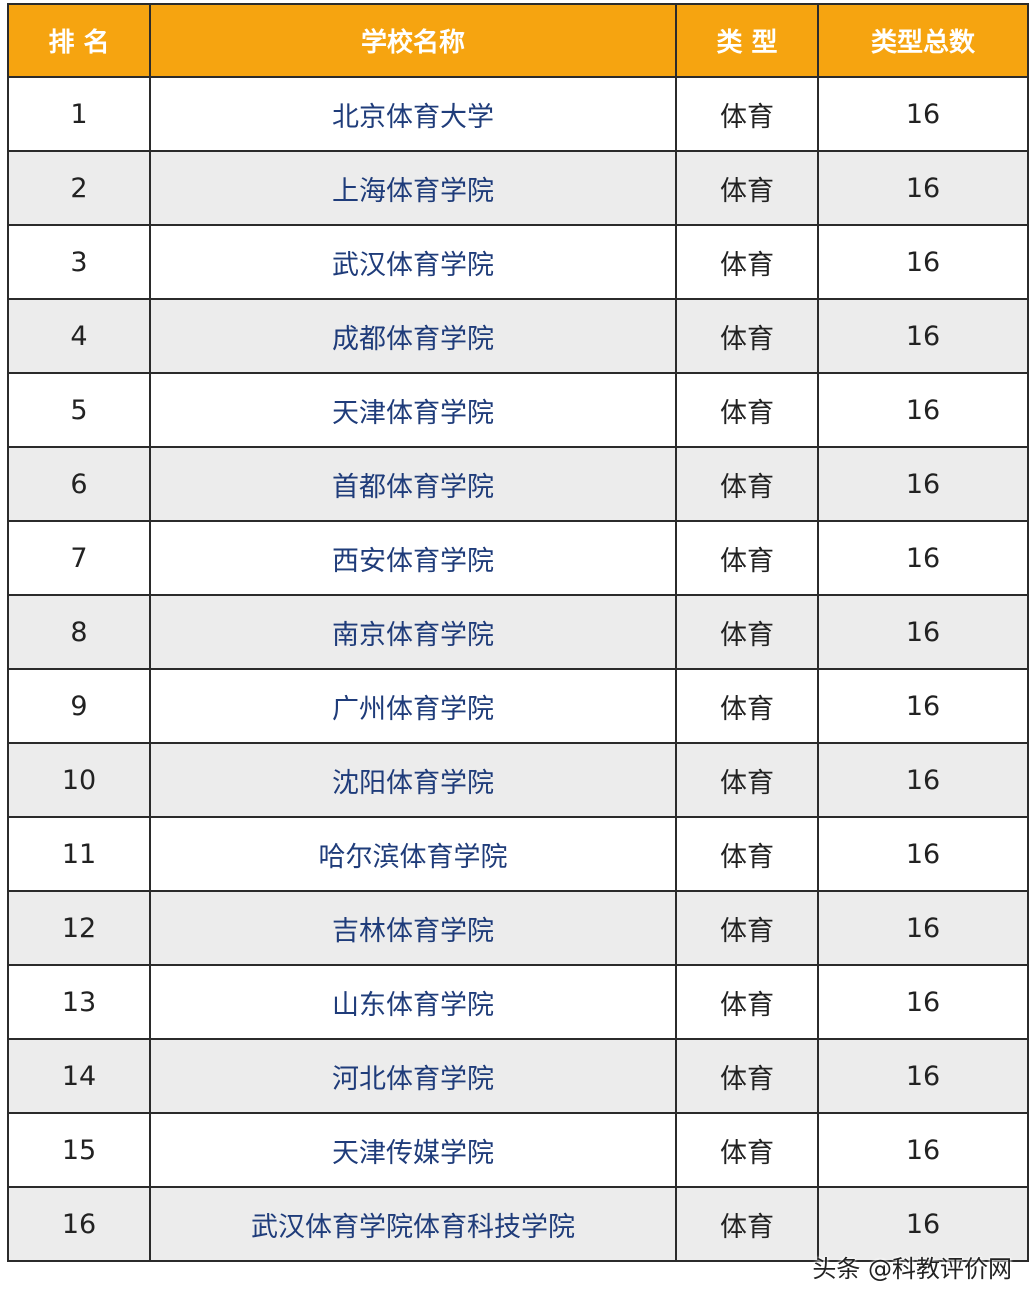 The height and width of the screenshot is (1304, 1034). I want to click on rank-cell: 14, so click(79, 1076).